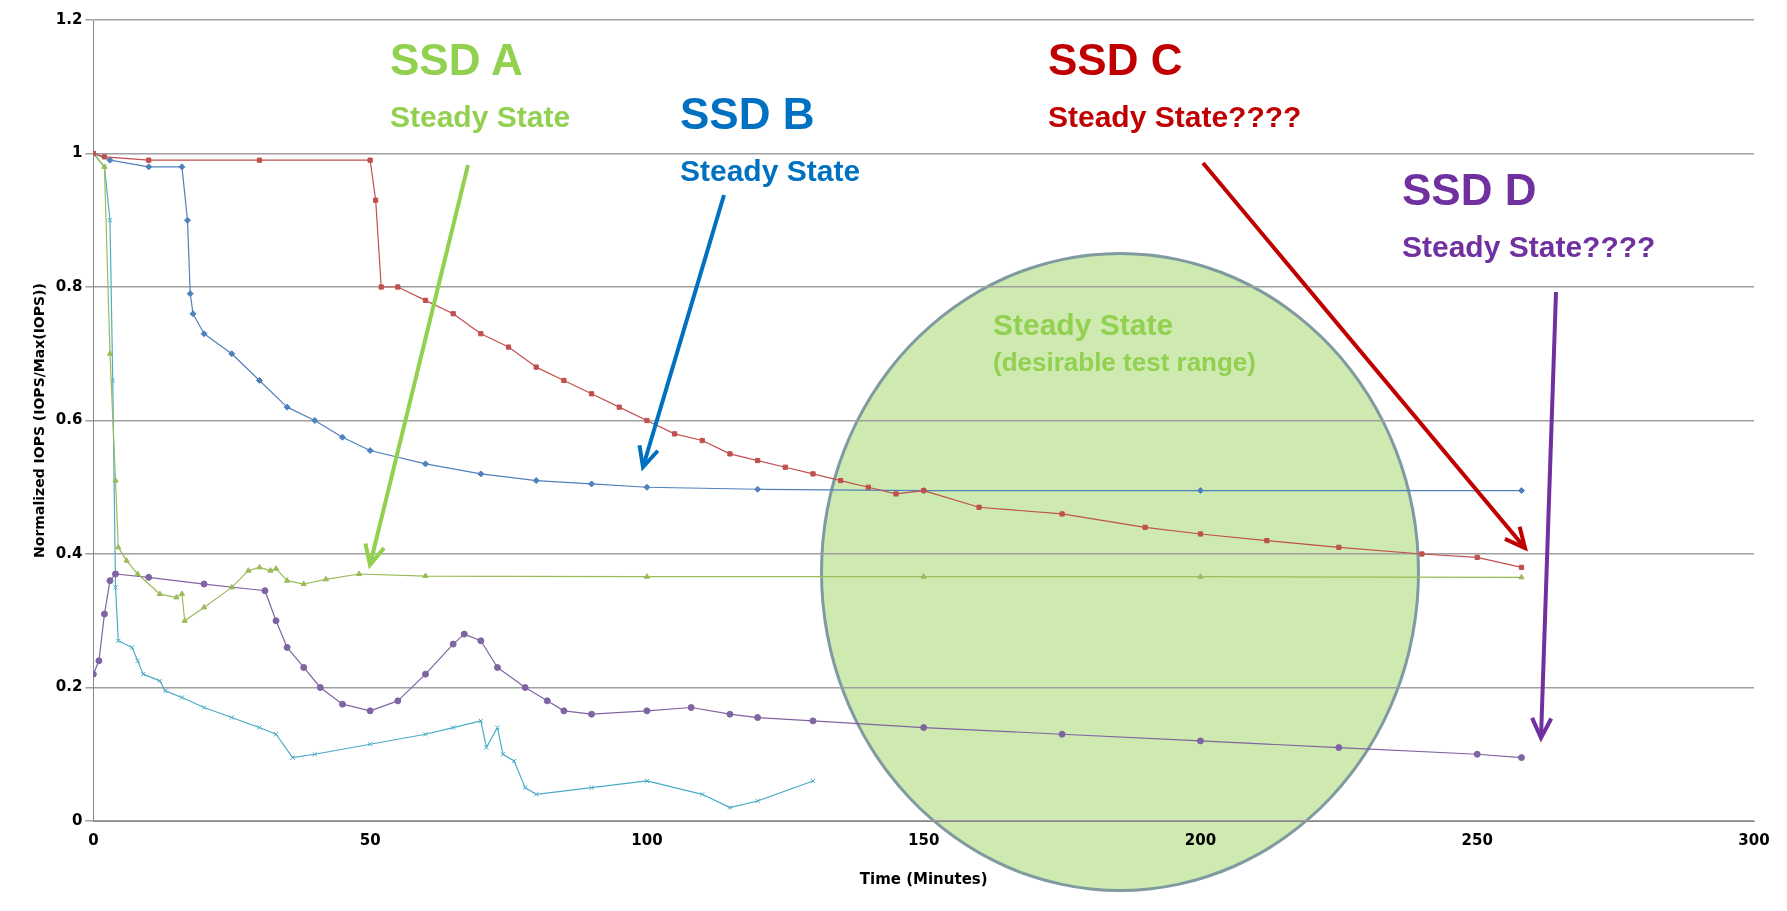 This screenshot has width=1787, height=911. I want to click on y-tick-label: 0, so click(77, 819).